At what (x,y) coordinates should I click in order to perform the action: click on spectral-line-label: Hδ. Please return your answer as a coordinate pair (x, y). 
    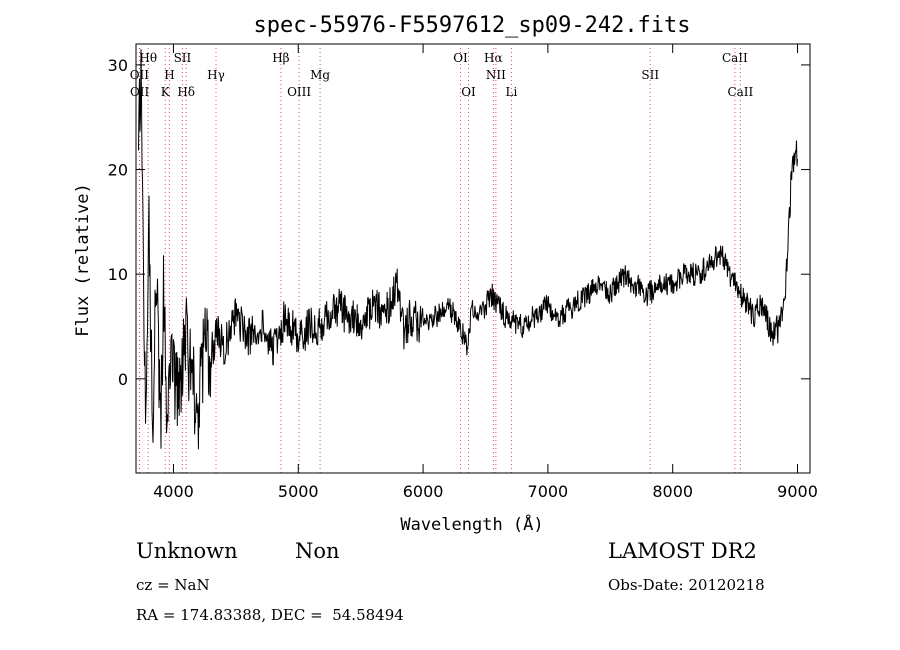
    Looking at the image, I should click on (186, 92).